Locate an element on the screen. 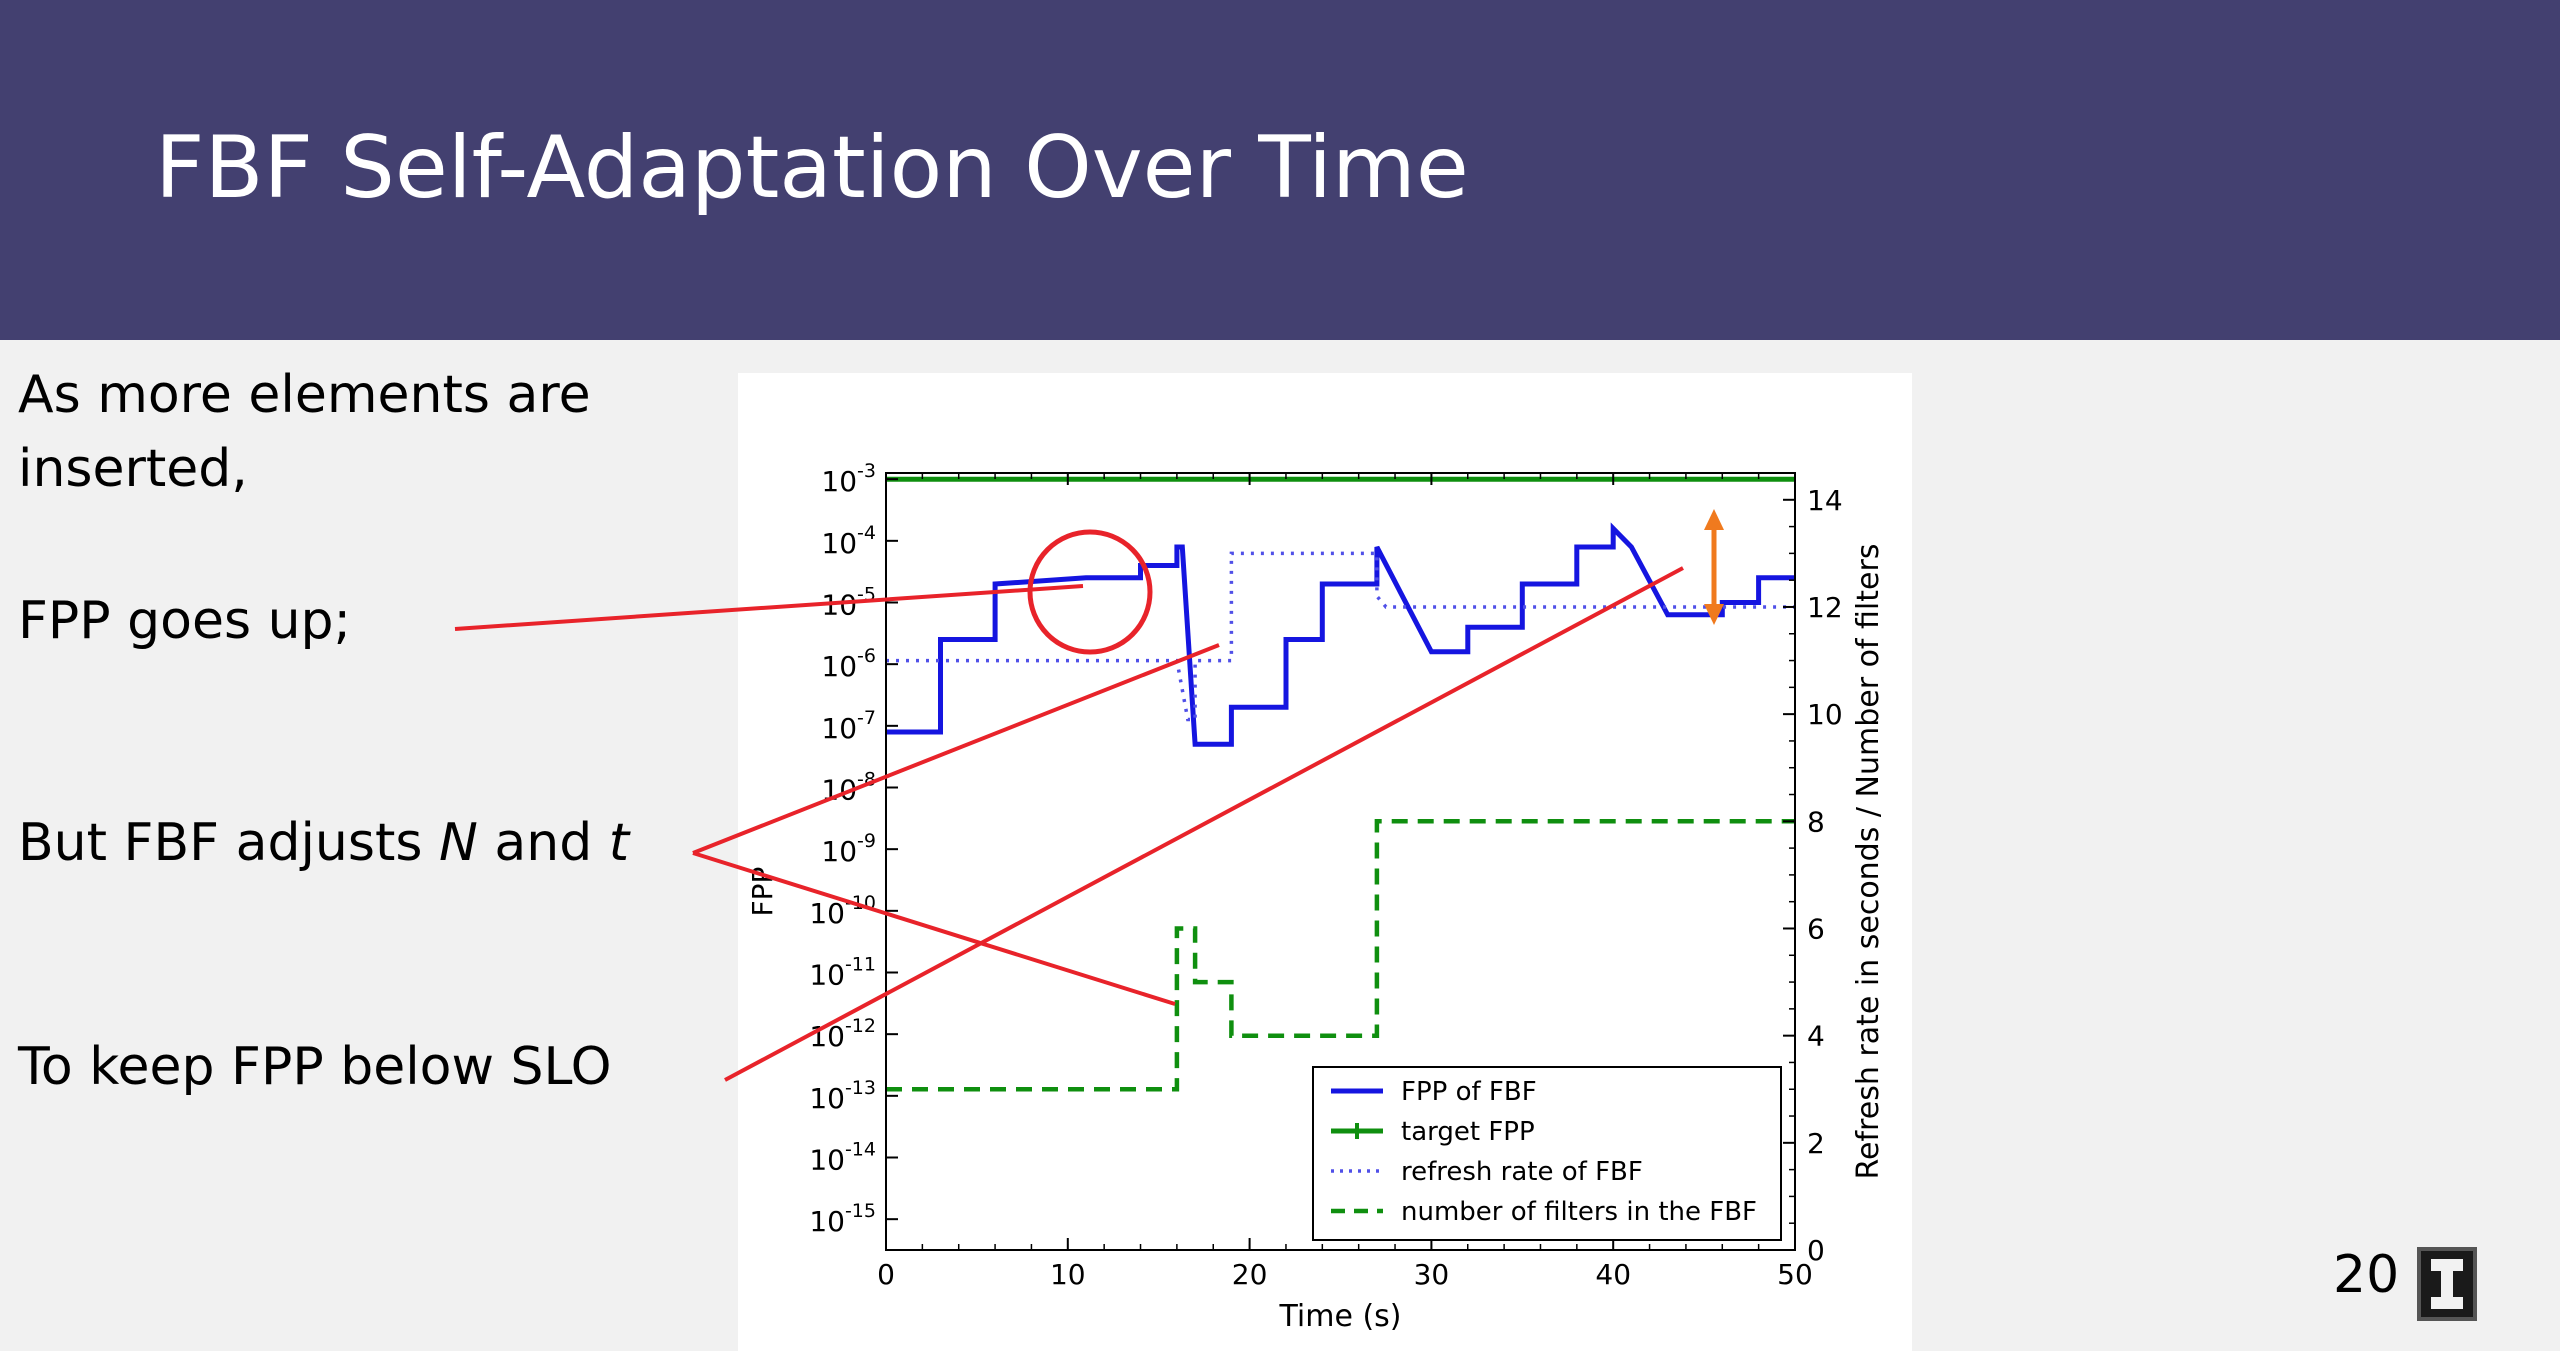  y2-tick-label-4: 8 is located at coordinates (1816, 821).